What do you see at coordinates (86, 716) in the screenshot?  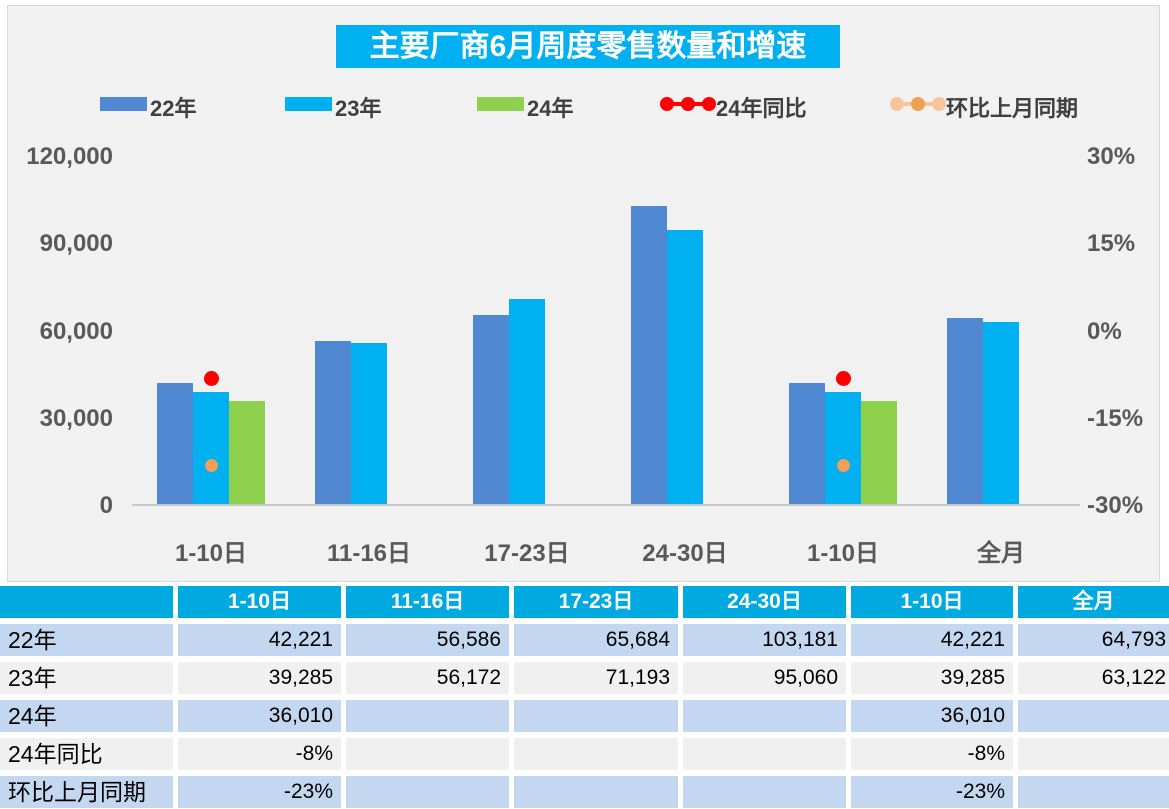 I see `table-row-label: 24年` at bounding box center [86, 716].